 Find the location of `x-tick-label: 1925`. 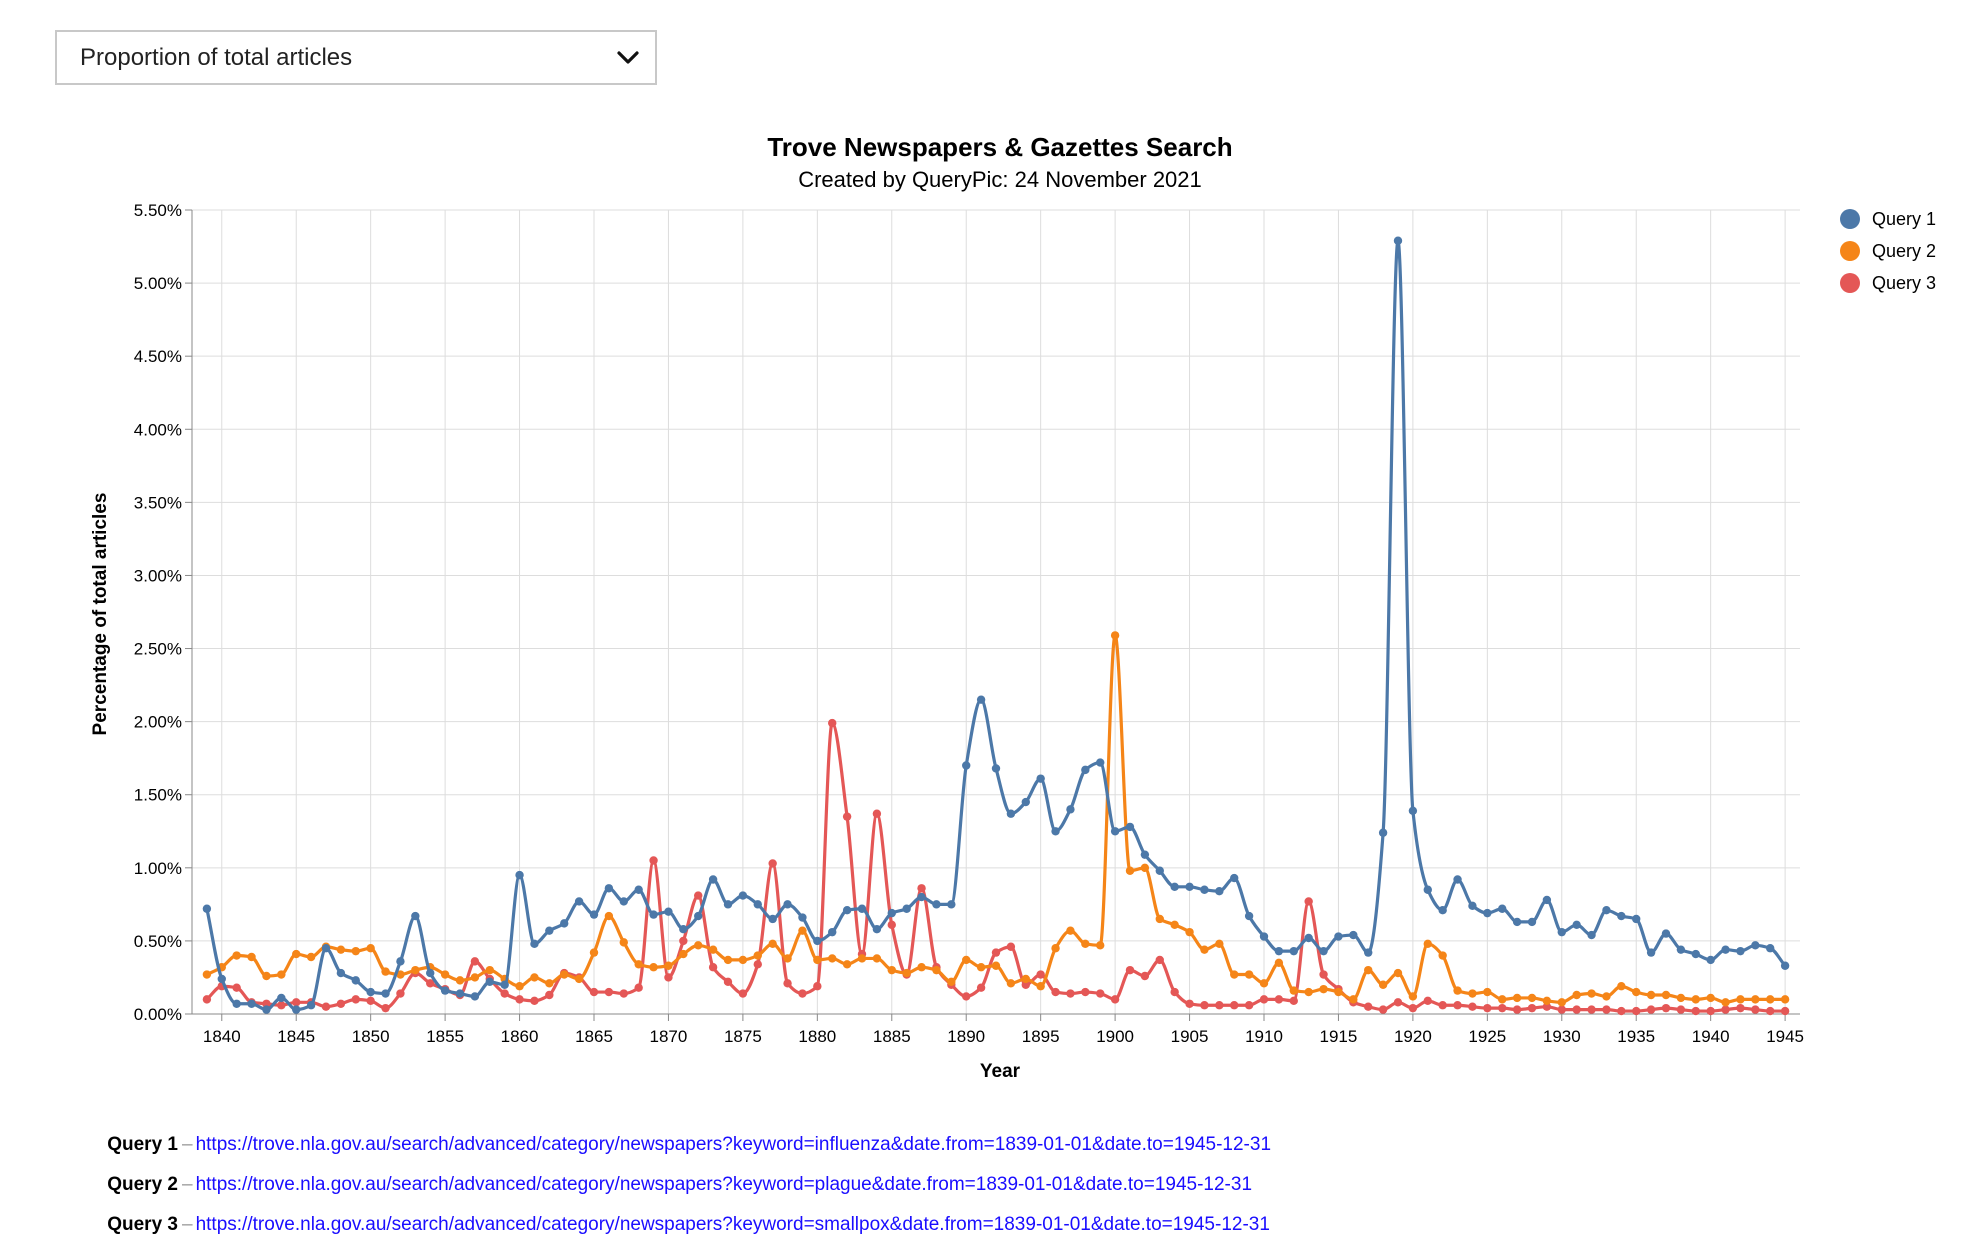

x-tick-label: 1925 is located at coordinates (1487, 1036).